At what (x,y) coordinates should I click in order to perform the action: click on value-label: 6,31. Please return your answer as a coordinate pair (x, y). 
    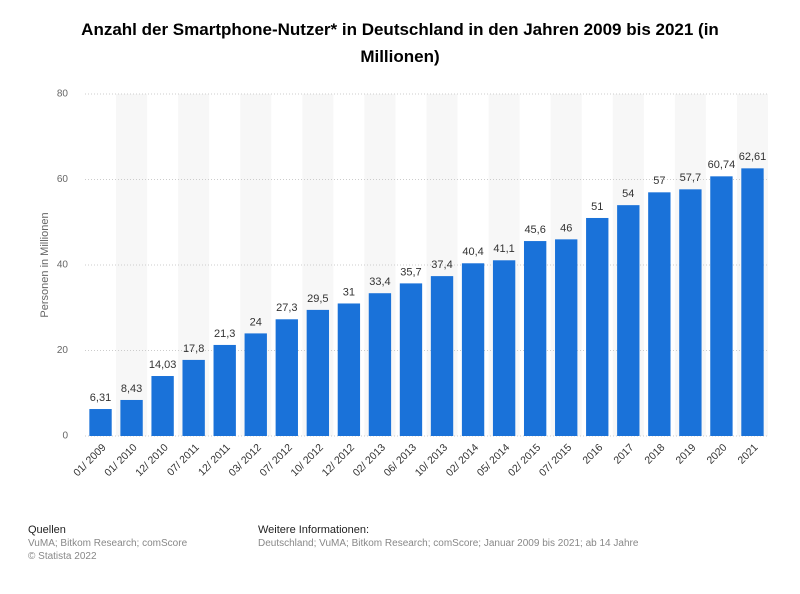
    Looking at the image, I should click on (100, 398).